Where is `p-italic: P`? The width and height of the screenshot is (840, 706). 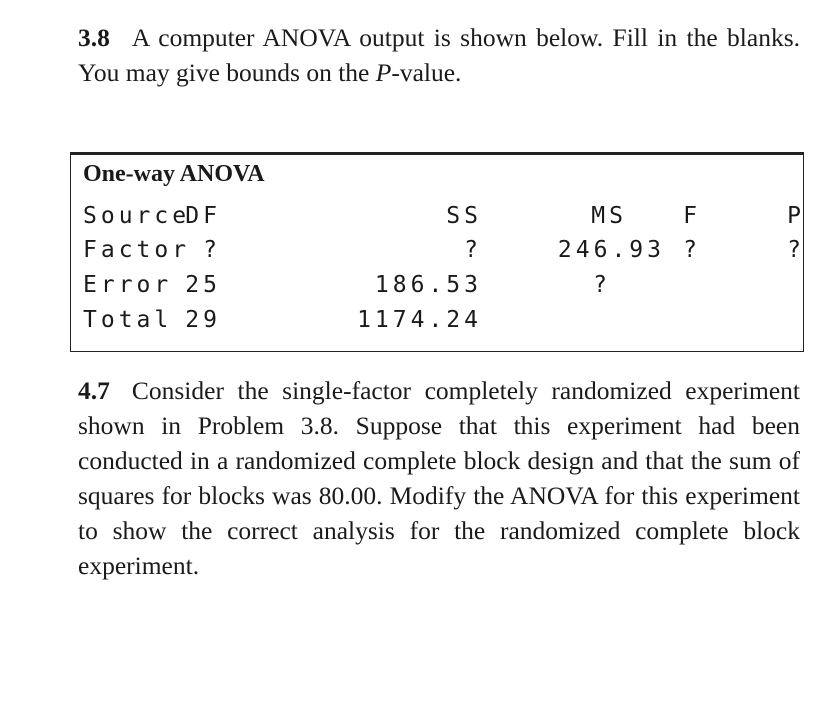 p-italic: P is located at coordinates (383, 72).